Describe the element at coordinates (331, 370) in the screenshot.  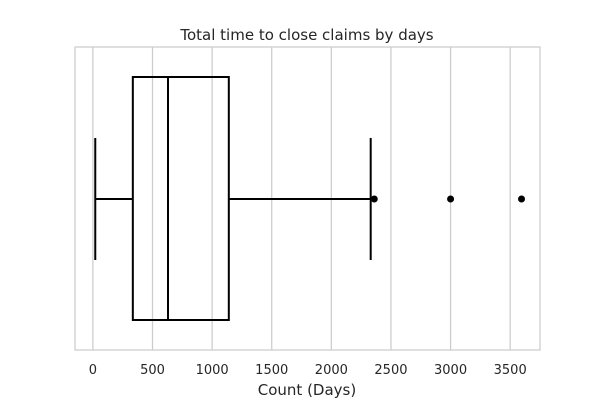
I see `x-tick-label-2000: 2000` at that location.